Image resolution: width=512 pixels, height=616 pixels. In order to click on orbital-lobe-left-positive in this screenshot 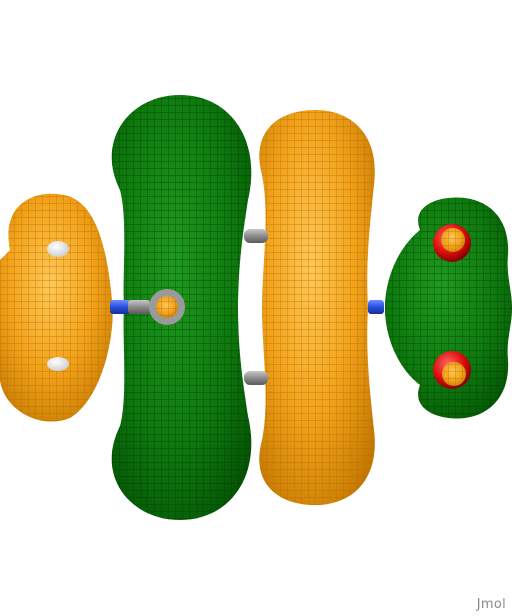, I will do `click(56, 307)`.